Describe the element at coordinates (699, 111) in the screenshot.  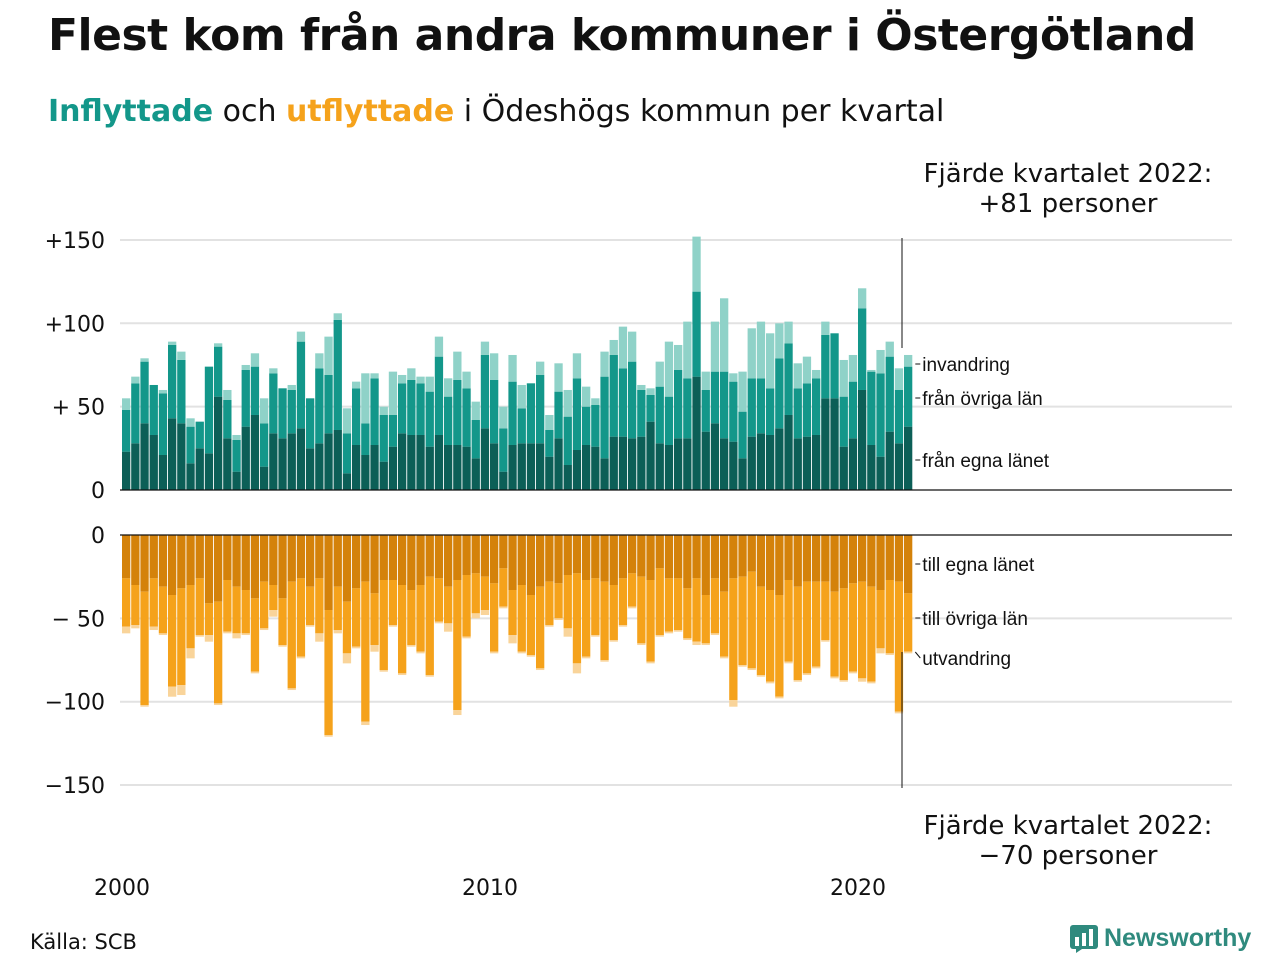
I see `subtitle-rest: i Ödeshögs kommun per kvartal` at that location.